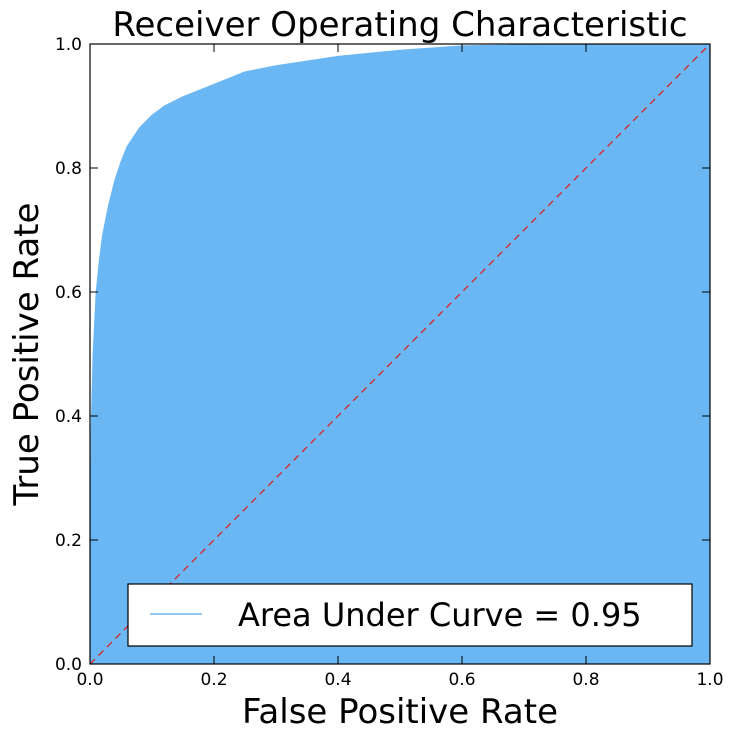 This screenshot has width=736, height=740. I want to click on chart-title: Receiver Operating Characteristic, so click(399, 25).